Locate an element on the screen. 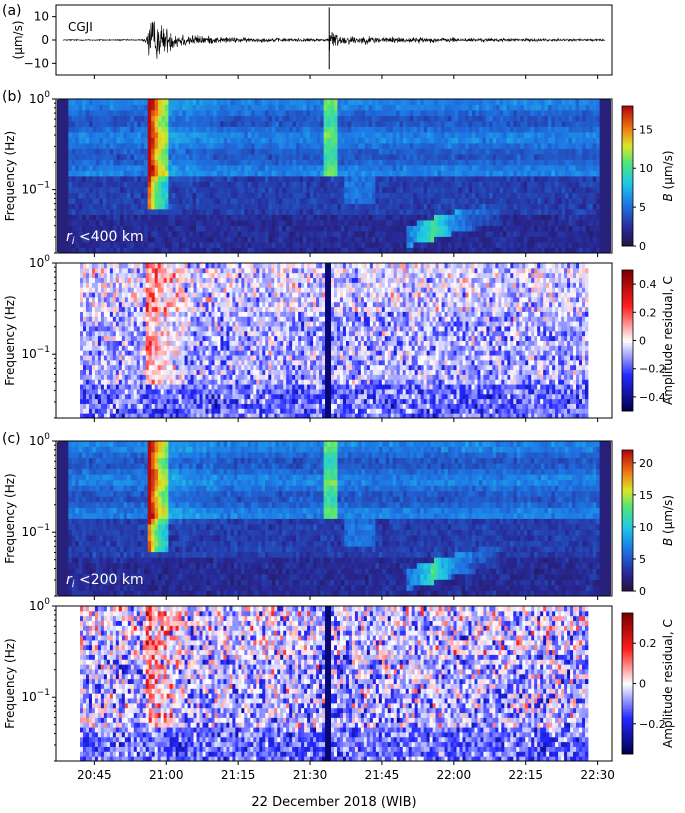 The width and height of the screenshot is (685, 813). colorbar-tick-label: 5 is located at coordinates (642, 559).